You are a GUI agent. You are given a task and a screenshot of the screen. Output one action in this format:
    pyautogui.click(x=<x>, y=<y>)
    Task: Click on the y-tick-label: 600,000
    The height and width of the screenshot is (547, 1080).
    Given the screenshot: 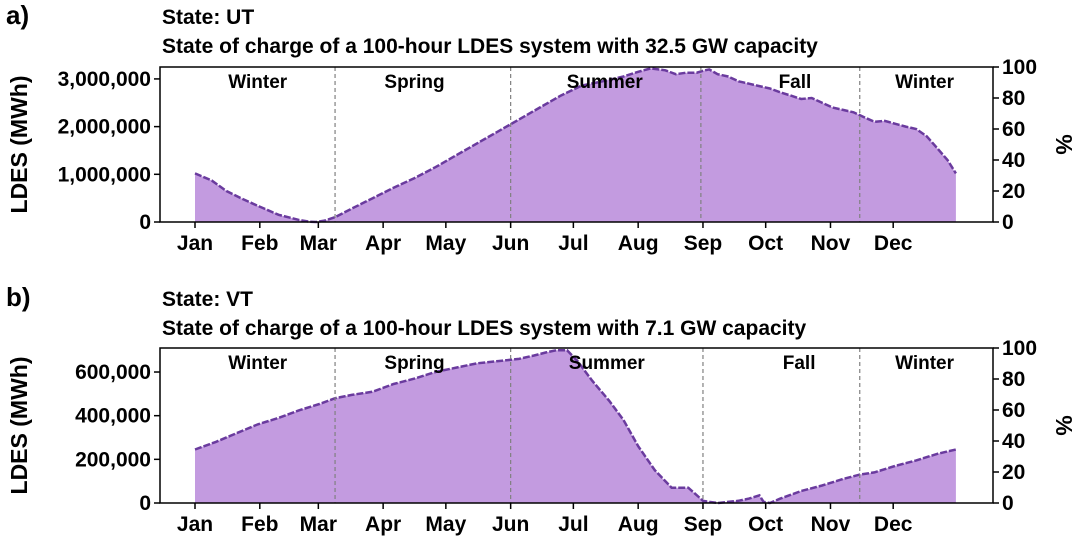 What is the action you would take?
    pyautogui.click(x=113, y=372)
    